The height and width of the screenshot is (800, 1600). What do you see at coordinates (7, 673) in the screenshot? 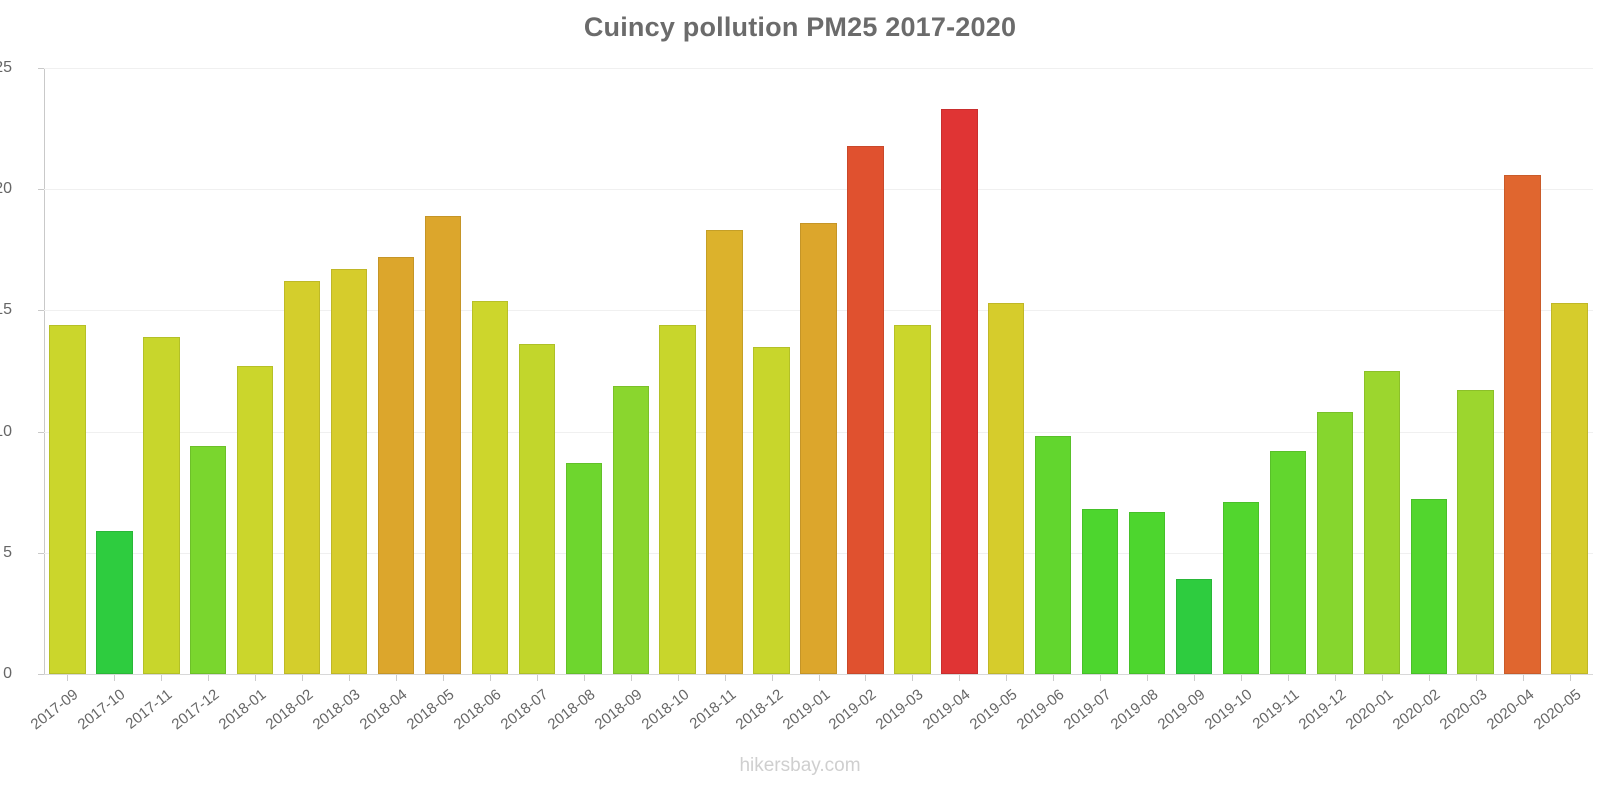
I see `y-axis-tick-label: 0` at bounding box center [7, 673].